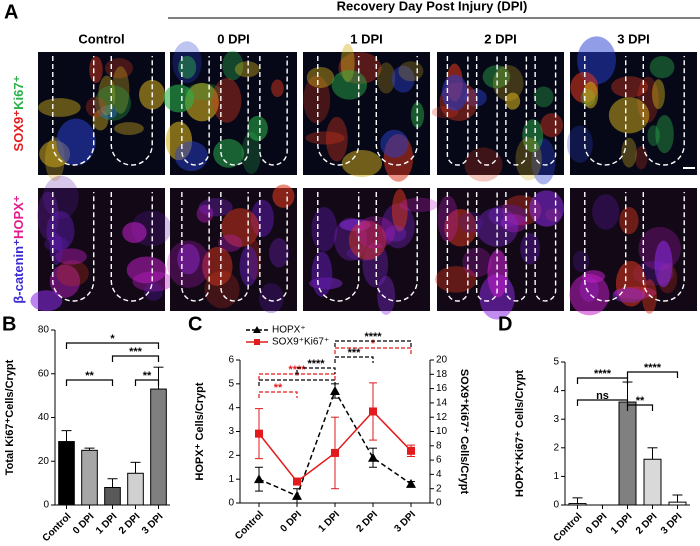 The height and width of the screenshot is (546, 700). What do you see at coordinates (300, 342) in the screenshot?
I see `legend-label: SOX9⁺Ki67⁺` at bounding box center [300, 342].